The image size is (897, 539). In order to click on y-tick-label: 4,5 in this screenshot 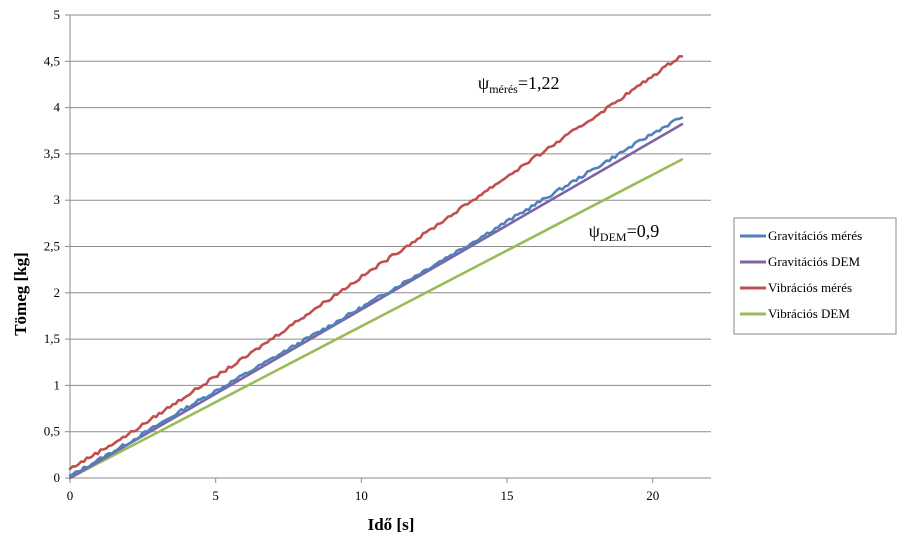, I will do `click(52, 60)`.